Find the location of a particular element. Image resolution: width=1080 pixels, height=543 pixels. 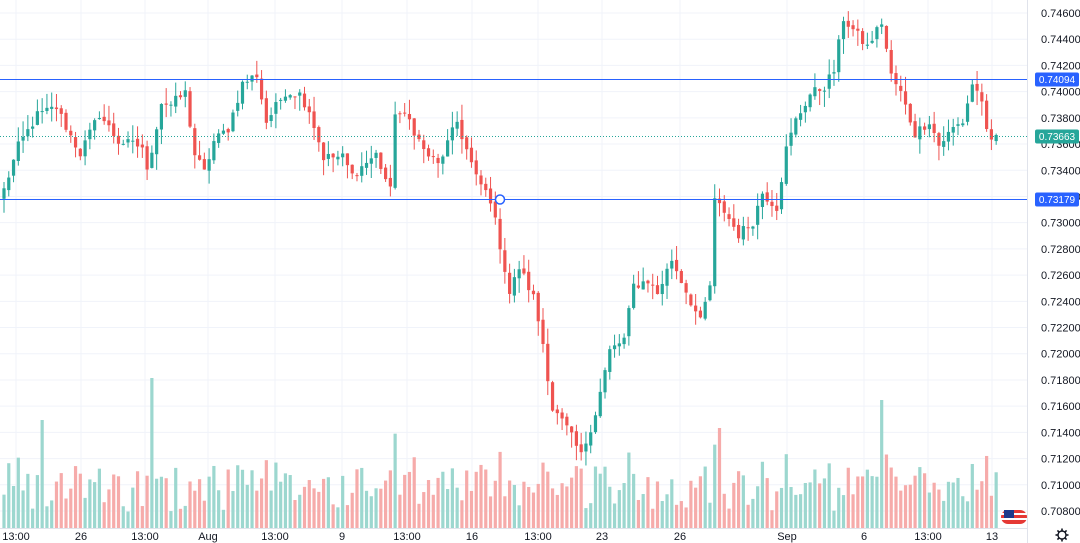

gear-icon is located at coordinates (1062, 535).